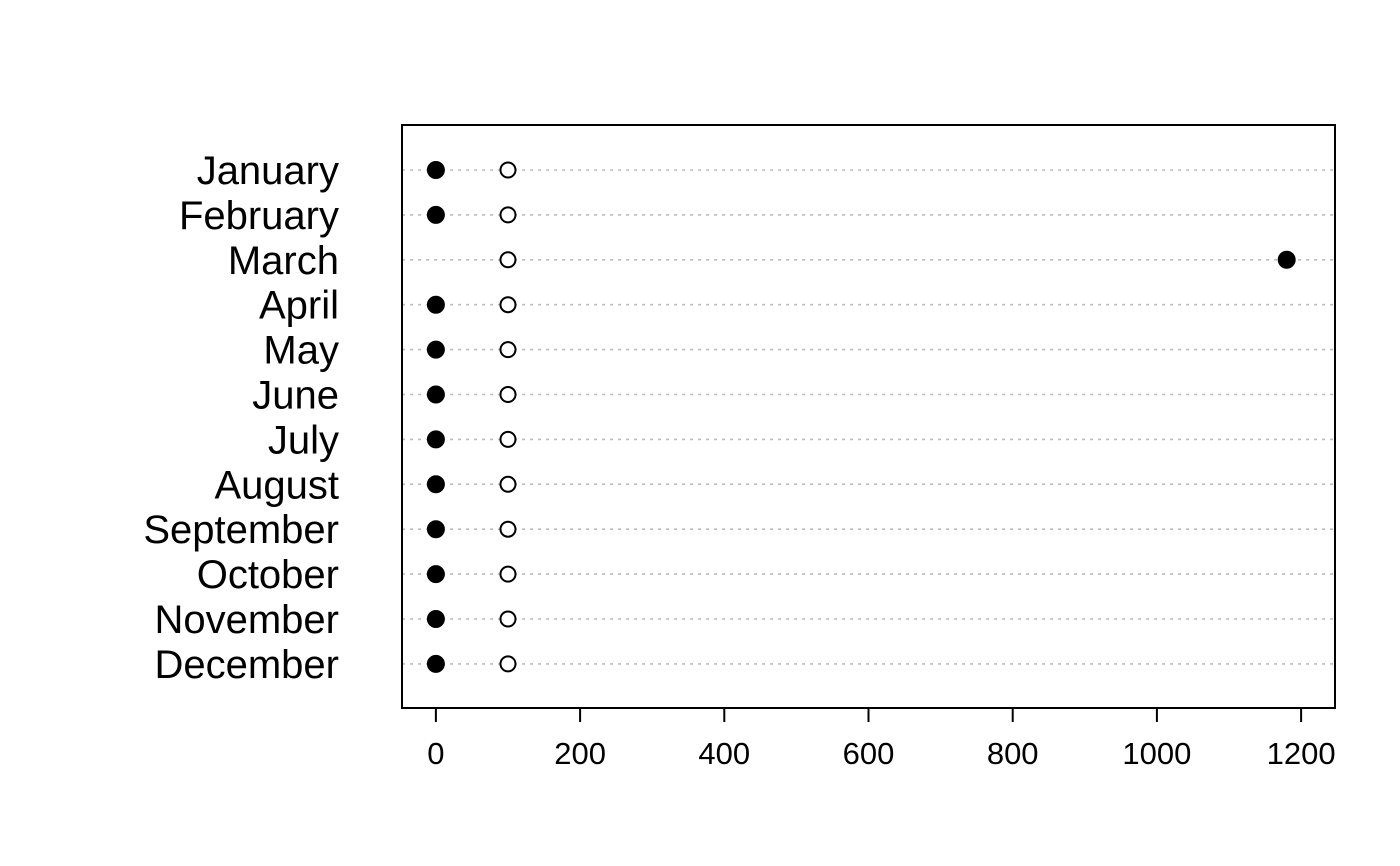 Image resolution: width=1400 pixels, height=866 pixels. I want to click on category-label: October, so click(268, 575).